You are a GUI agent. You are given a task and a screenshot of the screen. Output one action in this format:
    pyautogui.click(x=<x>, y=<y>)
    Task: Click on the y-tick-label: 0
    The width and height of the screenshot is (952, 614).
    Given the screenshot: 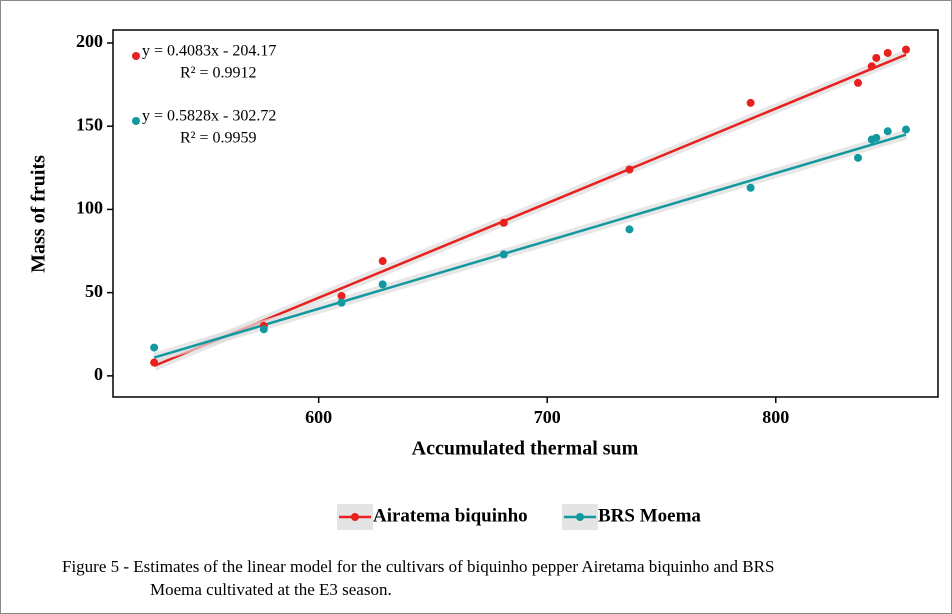 What is the action you would take?
    pyautogui.click(x=98, y=374)
    